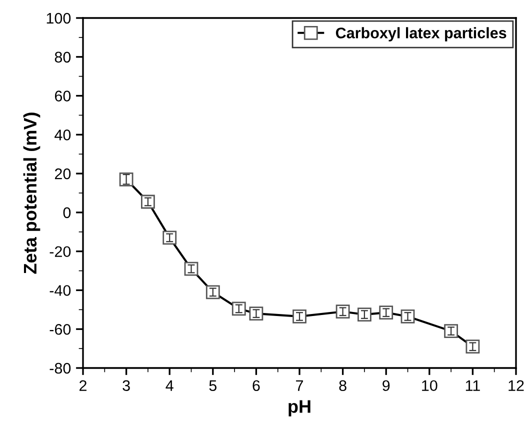 Image resolution: width=530 pixels, height=423 pixels. Describe the element at coordinates (83, 385) in the screenshot. I see `x-tick-label: 2` at that location.